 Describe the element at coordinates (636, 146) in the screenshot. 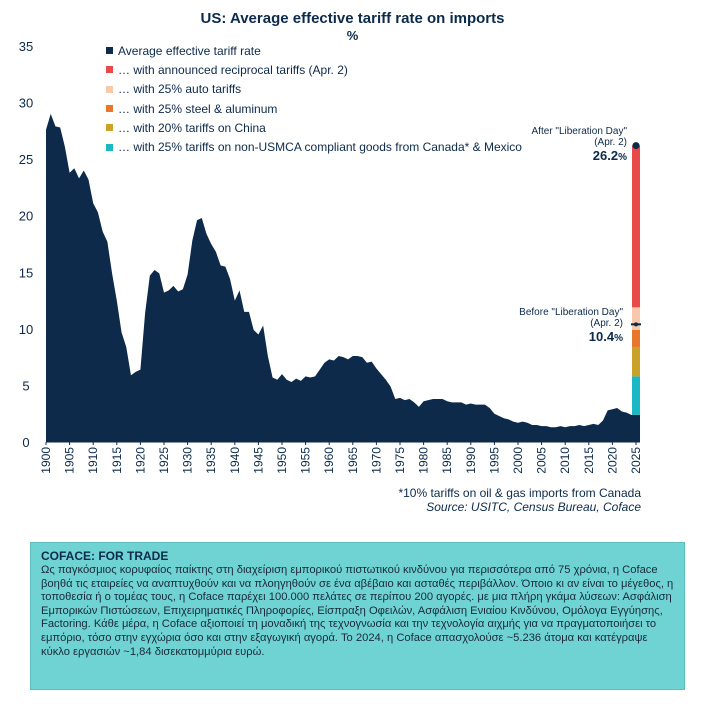

I see `marker-after` at that location.